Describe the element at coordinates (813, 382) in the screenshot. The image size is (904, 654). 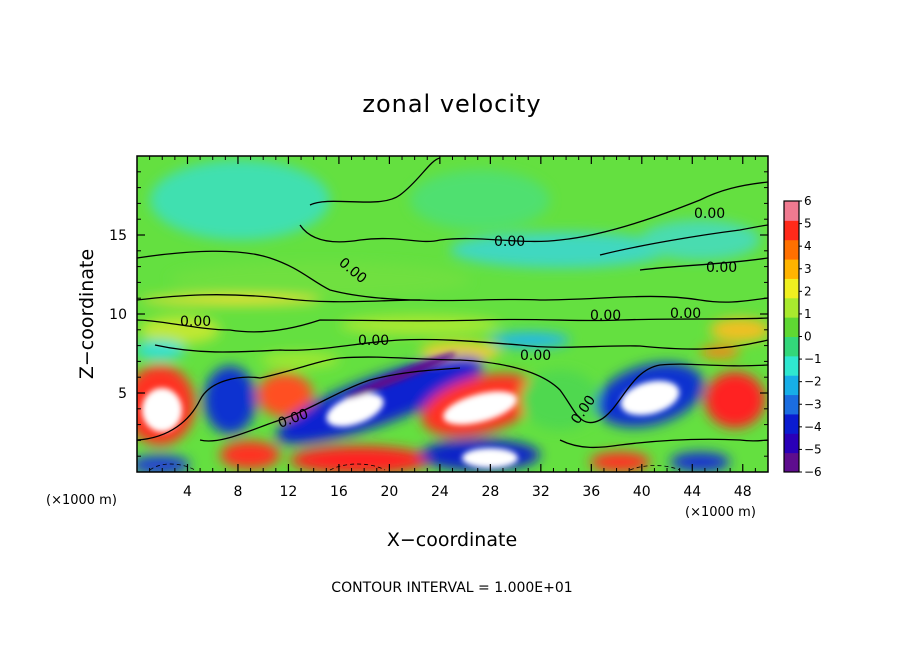
I see `colorbar-tick-label: −2` at that location.